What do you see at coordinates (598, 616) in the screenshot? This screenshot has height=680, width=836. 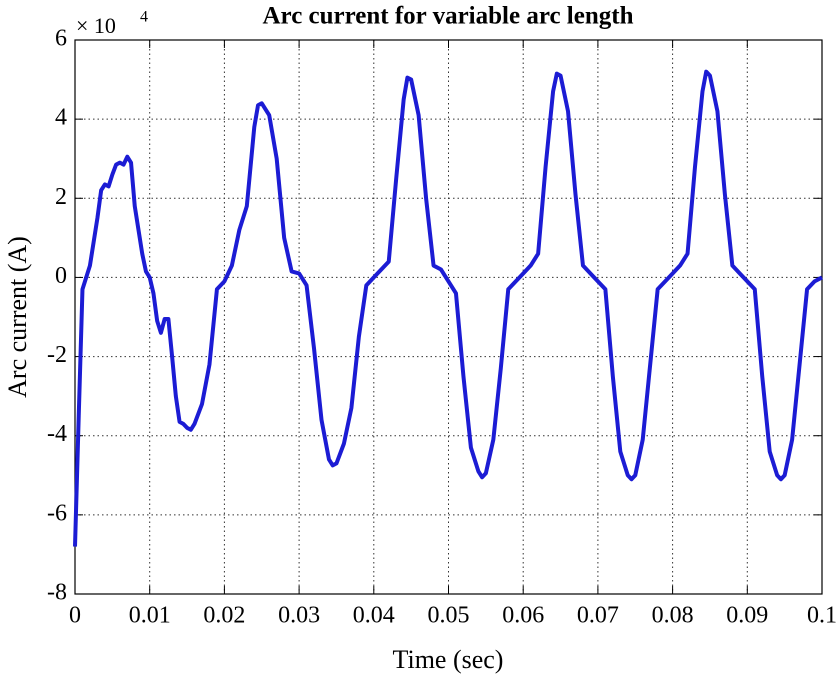 I see `x-tick-label: 0.07` at bounding box center [598, 616].